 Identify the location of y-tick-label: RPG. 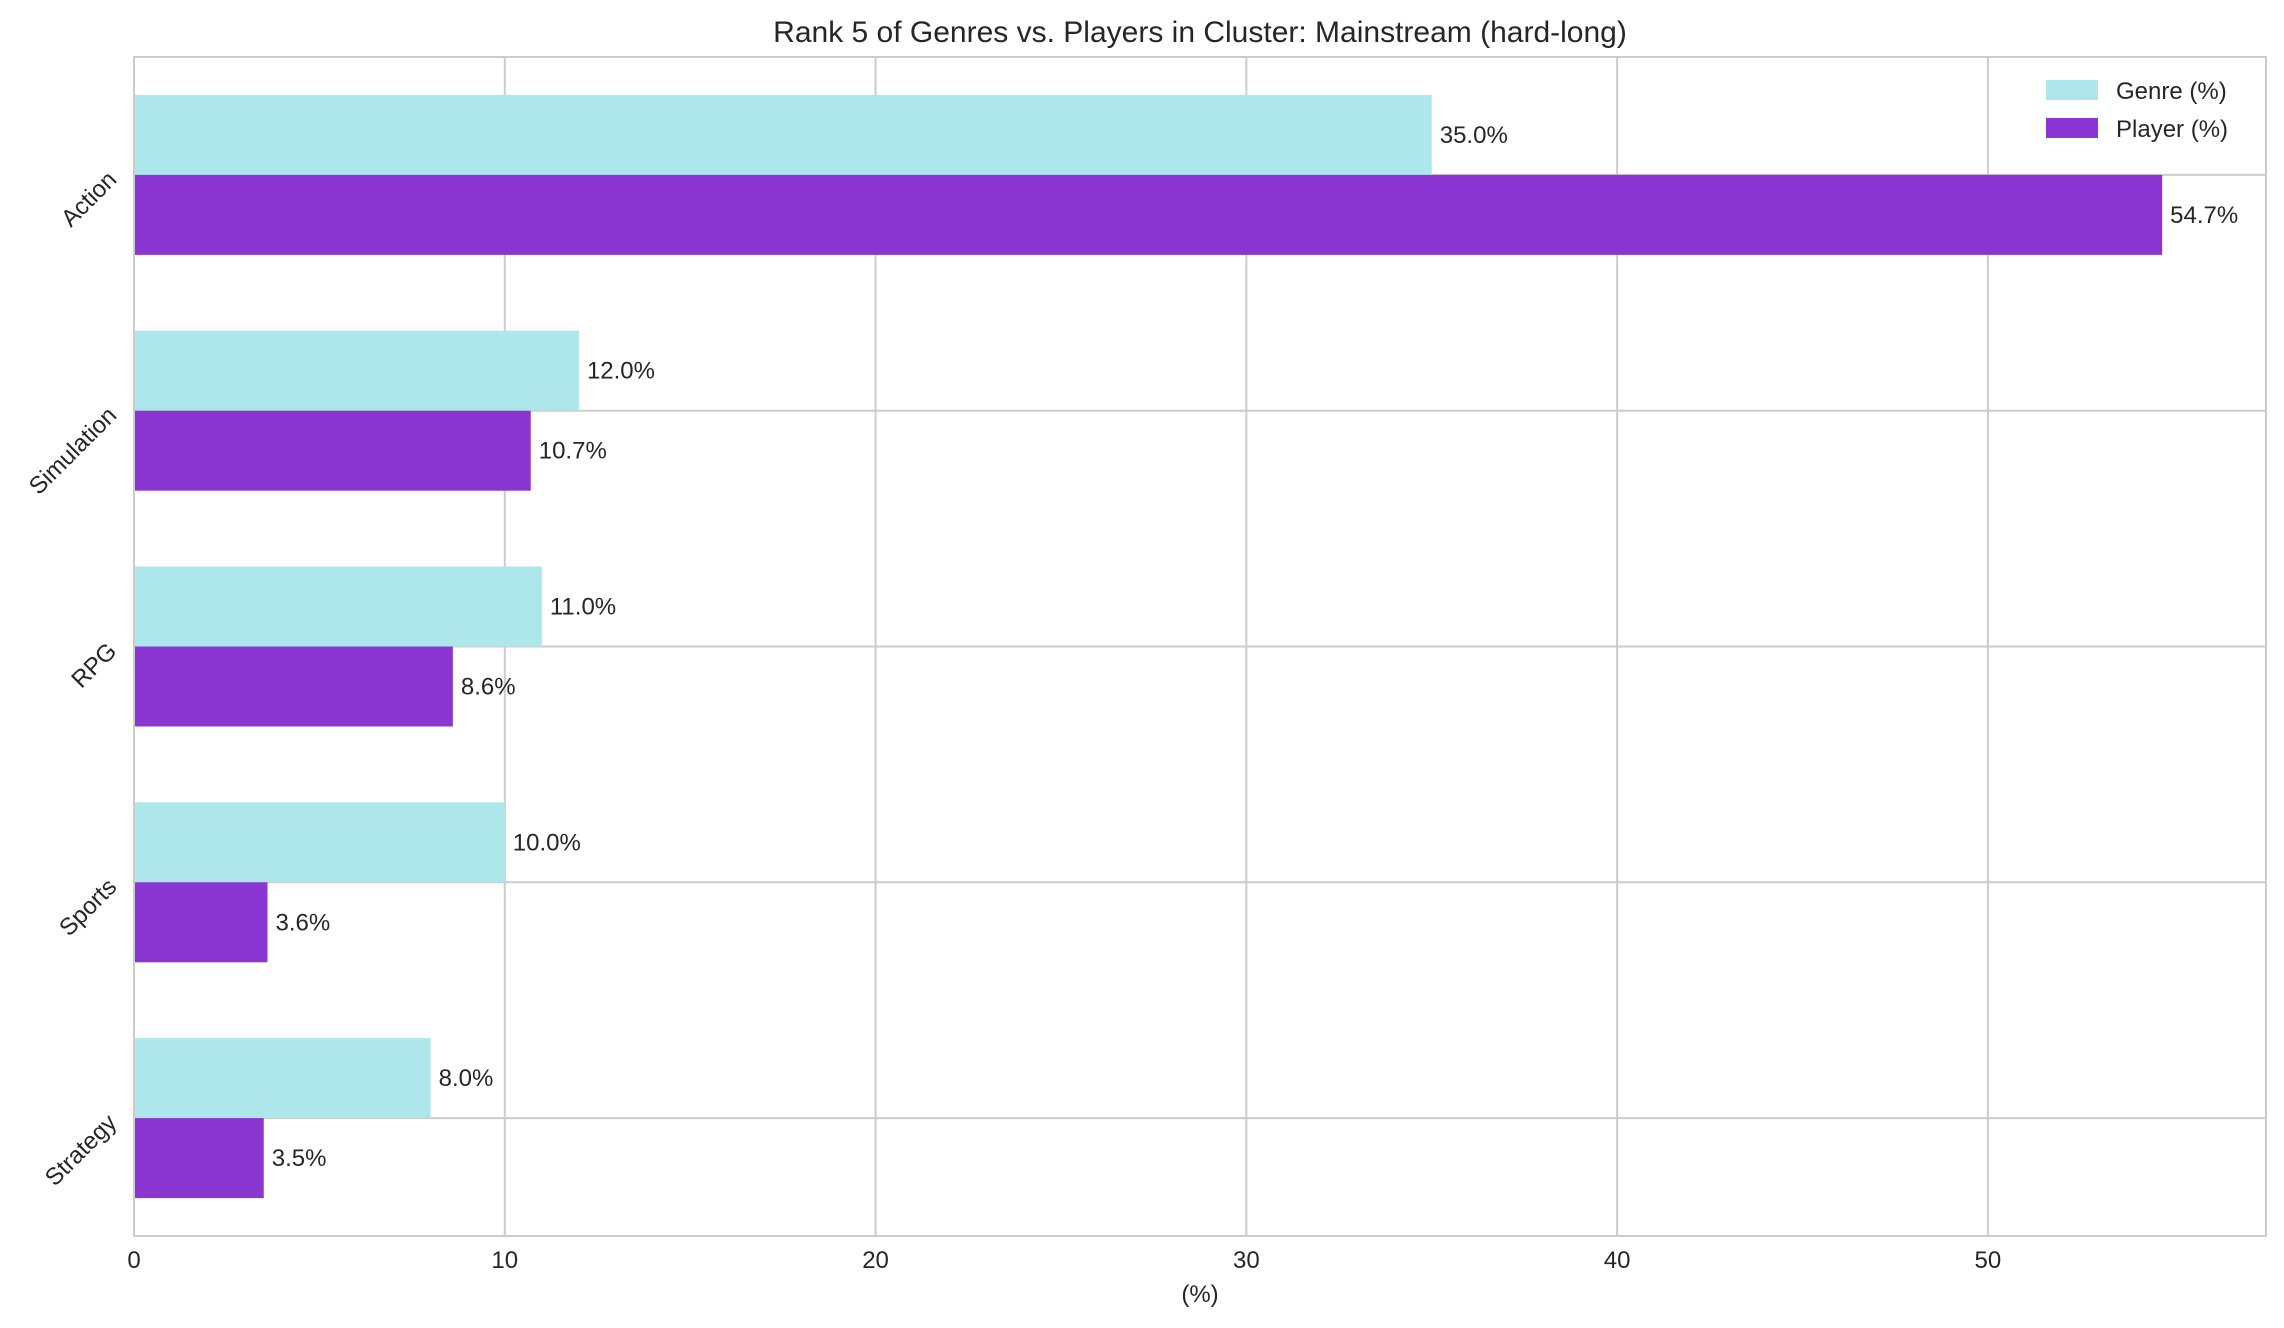
(94, 666).